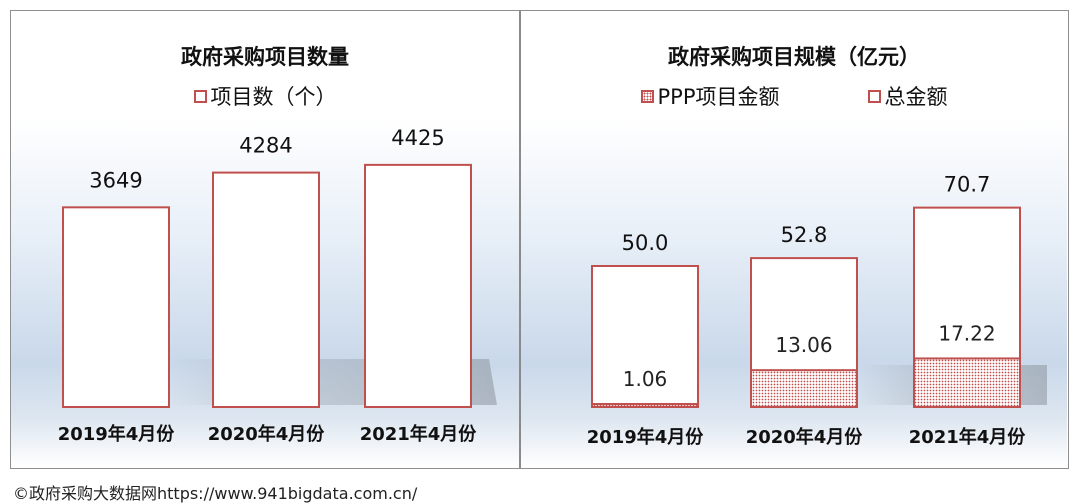  What do you see at coordinates (646, 437) in the screenshot?
I see `x-tick-label-scale-0: 2019年4月份` at bounding box center [646, 437].